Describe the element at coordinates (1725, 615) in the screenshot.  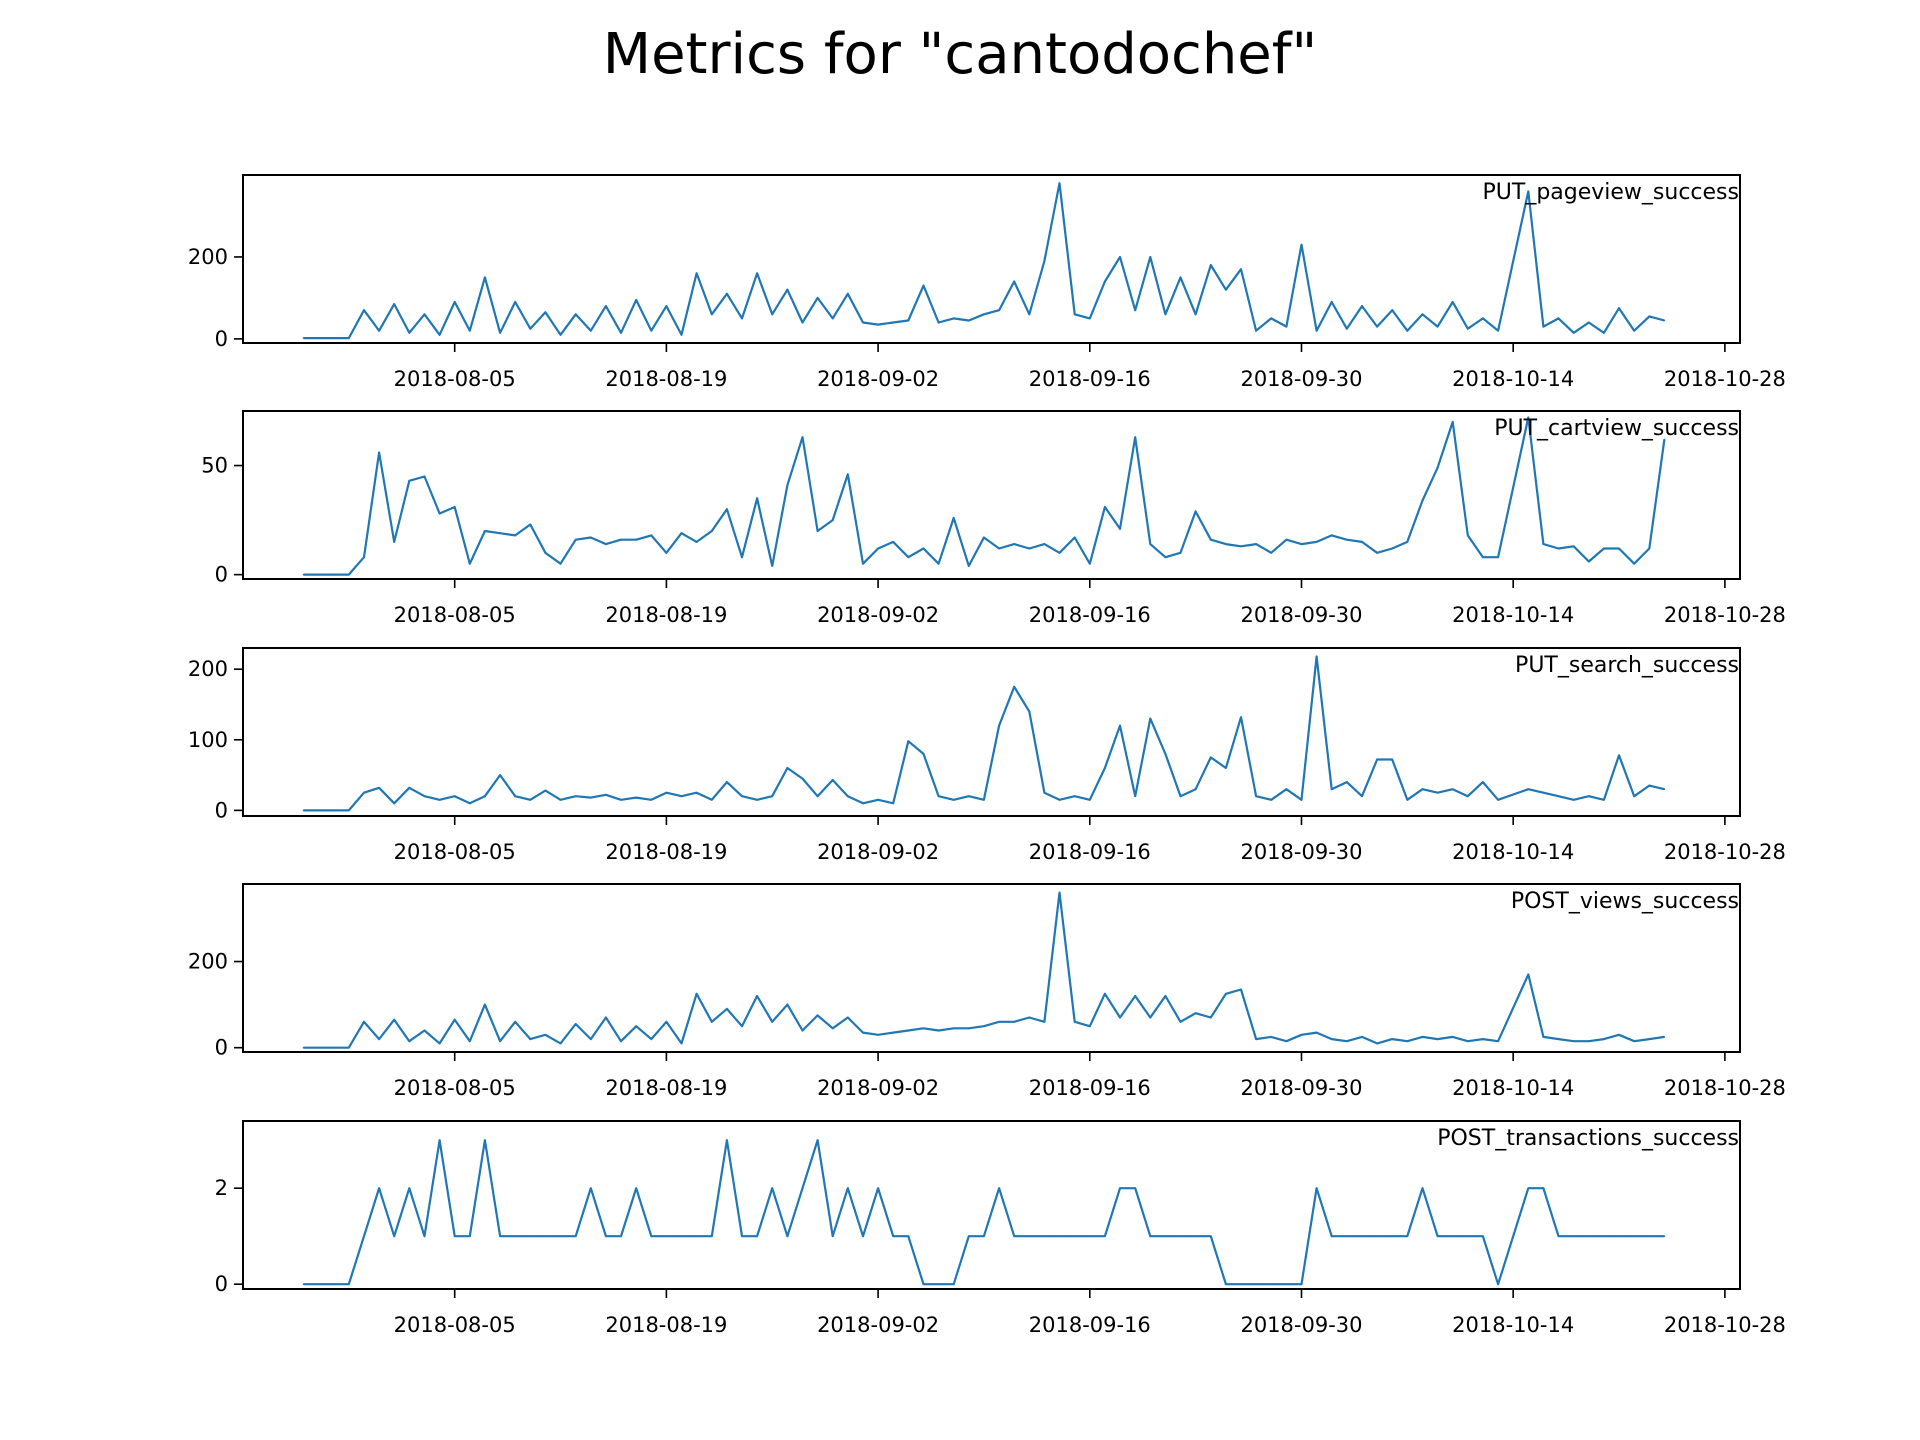
I see `x-tick-label: 2018-10-28` at that location.